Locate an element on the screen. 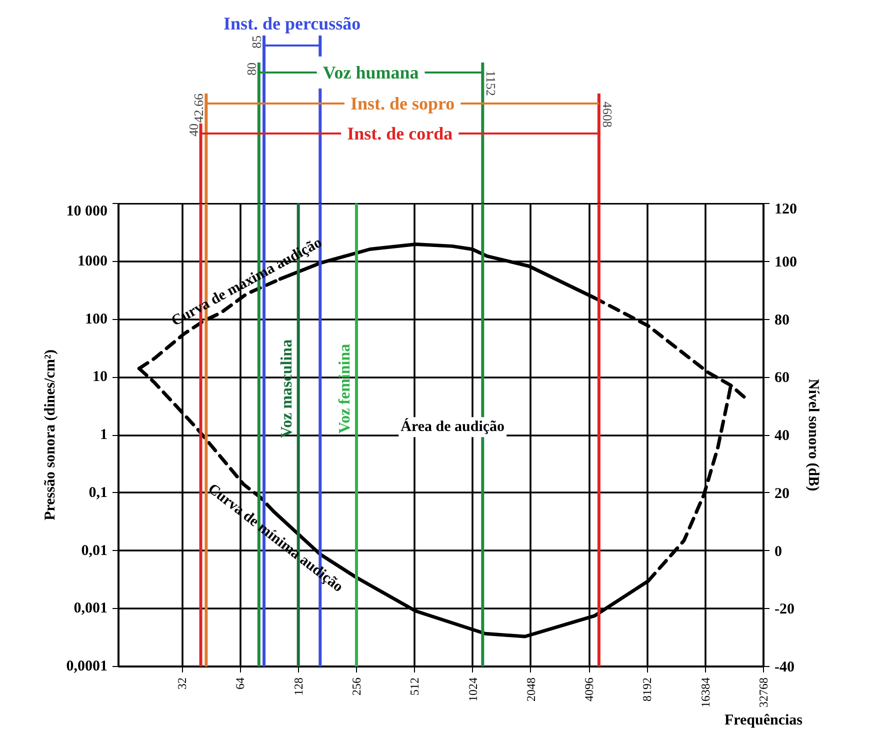 The width and height of the screenshot is (887, 731). y2-tick-label: 80 is located at coordinates (782, 320).